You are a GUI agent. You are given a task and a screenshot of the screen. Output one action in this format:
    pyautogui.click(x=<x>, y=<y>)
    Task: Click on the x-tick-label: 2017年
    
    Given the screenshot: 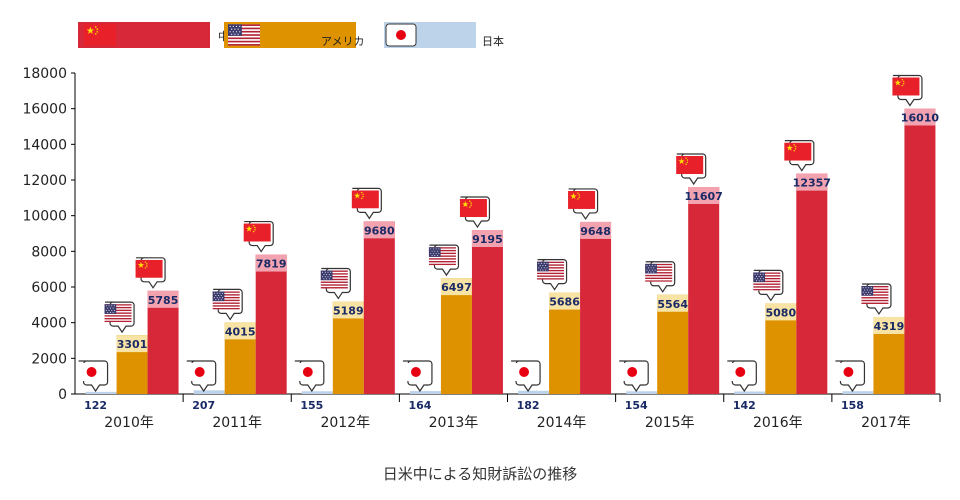 What is the action you would take?
    pyautogui.click(x=886, y=423)
    